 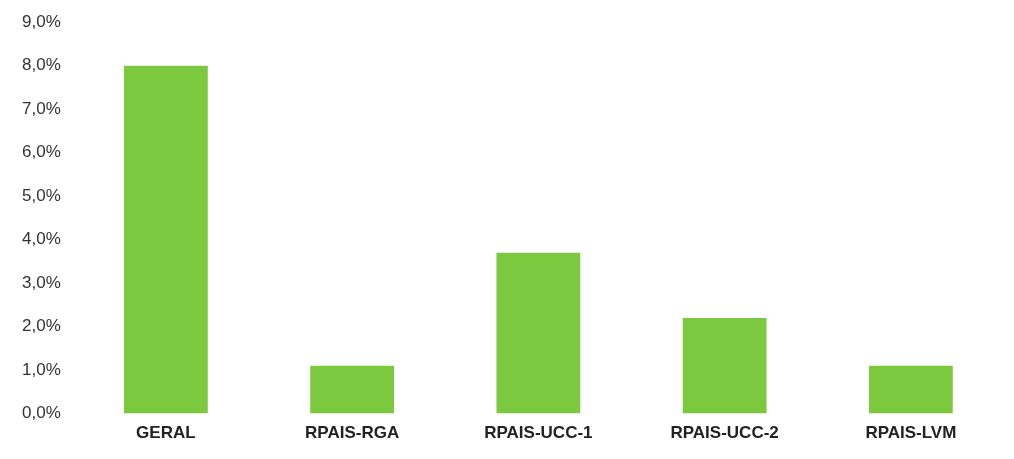 I want to click on y-tick-label: 9,0%, so click(x=41, y=21).